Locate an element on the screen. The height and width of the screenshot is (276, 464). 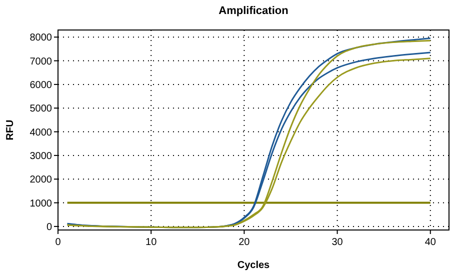
y-tick-label: 3000 is located at coordinates (41, 156).